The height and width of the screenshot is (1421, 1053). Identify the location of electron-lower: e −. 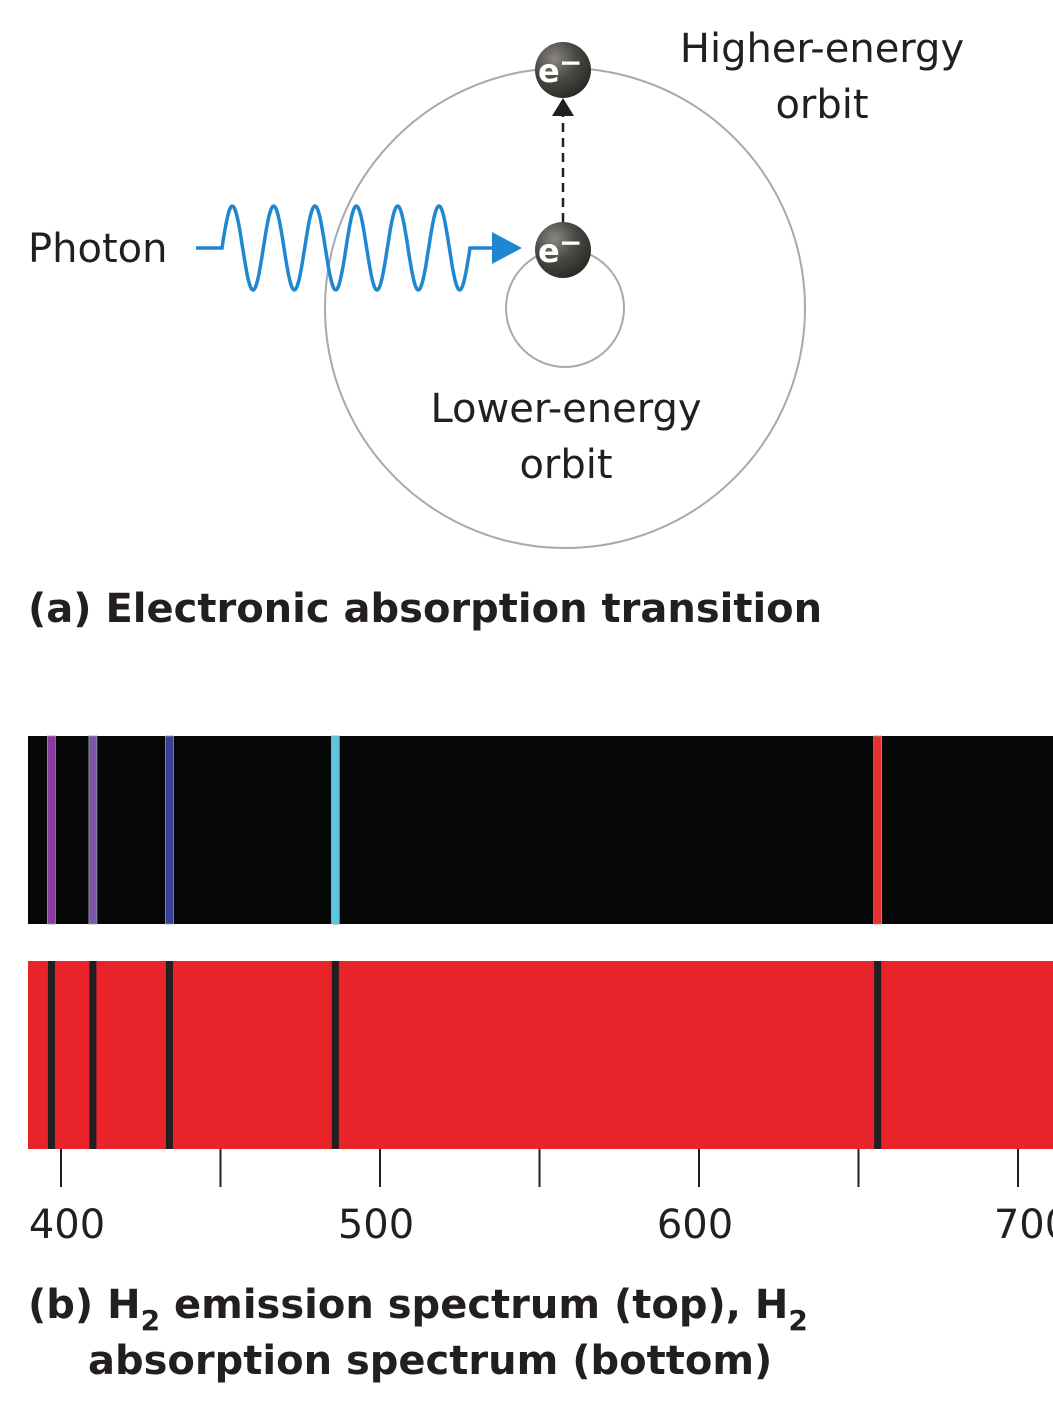
(563, 250).